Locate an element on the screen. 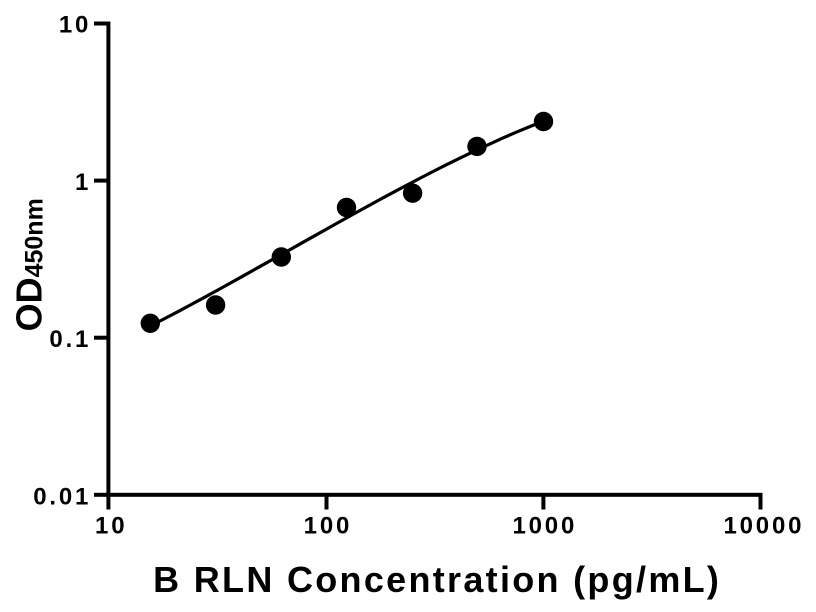 This screenshot has height=612, width=816. svg-text: 1 is located at coordinates (83, 182).